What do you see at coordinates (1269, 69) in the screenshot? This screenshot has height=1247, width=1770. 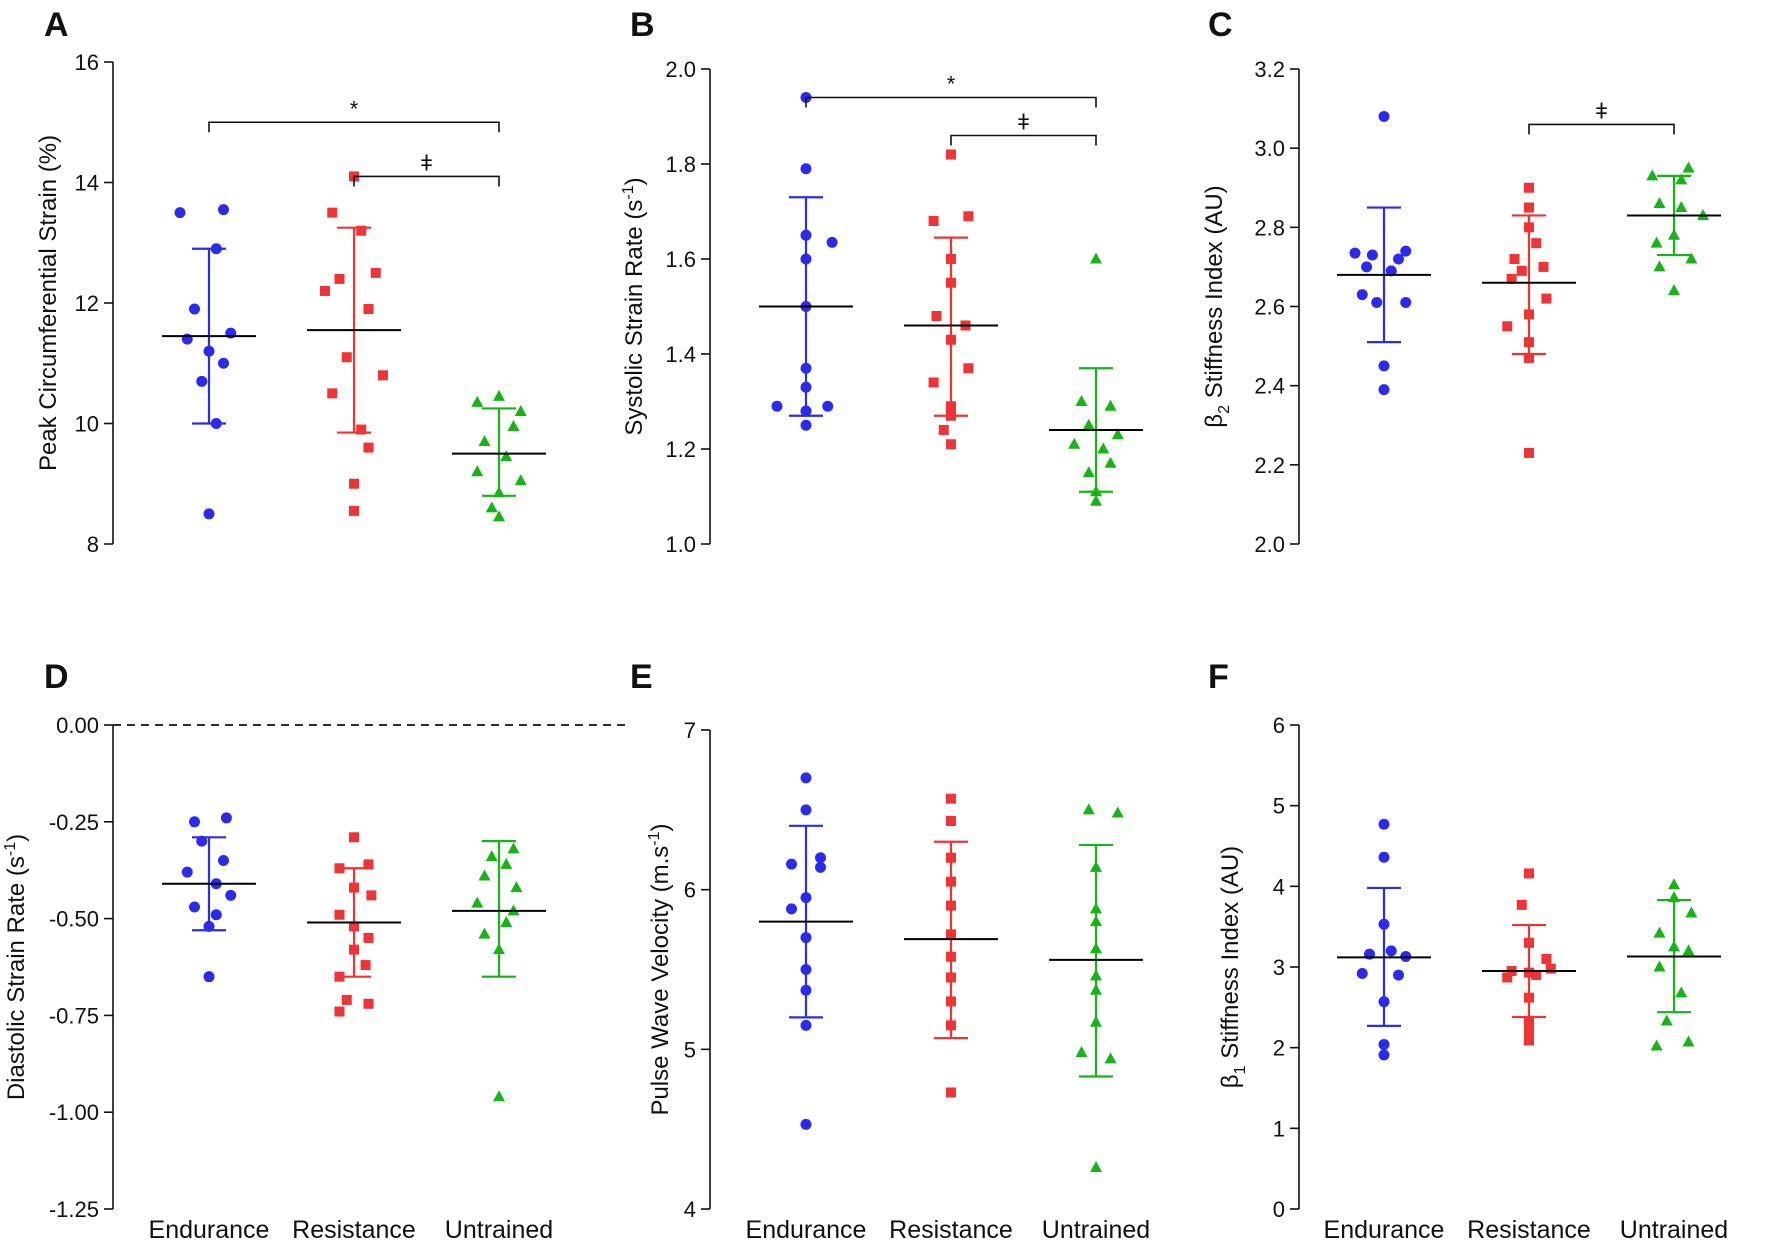 I see `y-tick-label: 3.2` at bounding box center [1269, 69].